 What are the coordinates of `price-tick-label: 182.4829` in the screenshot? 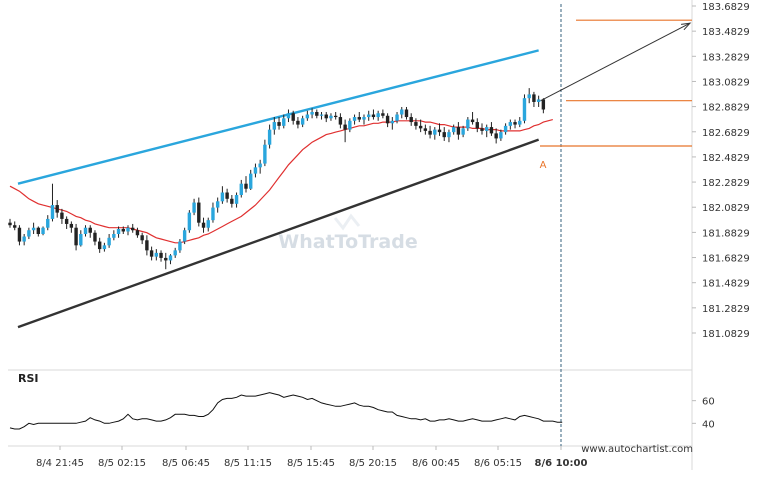 It's located at (726, 158).